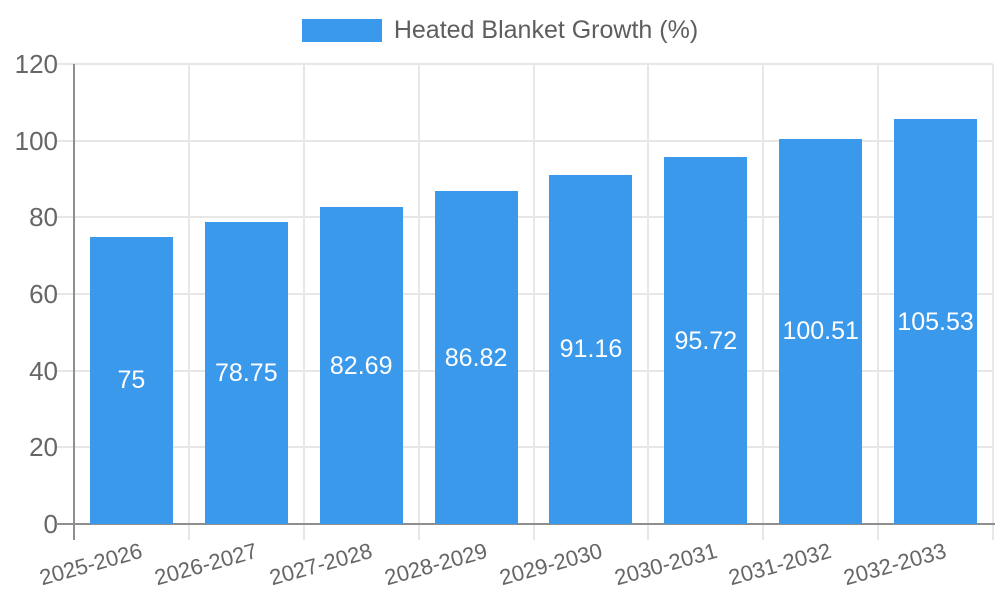 This screenshot has width=1000, height=600. What do you see at coordinates (546, 30) in the screenshot?
I see `legend-label: Heated Blanket Growth (%)` at bounding box center [546, 30].